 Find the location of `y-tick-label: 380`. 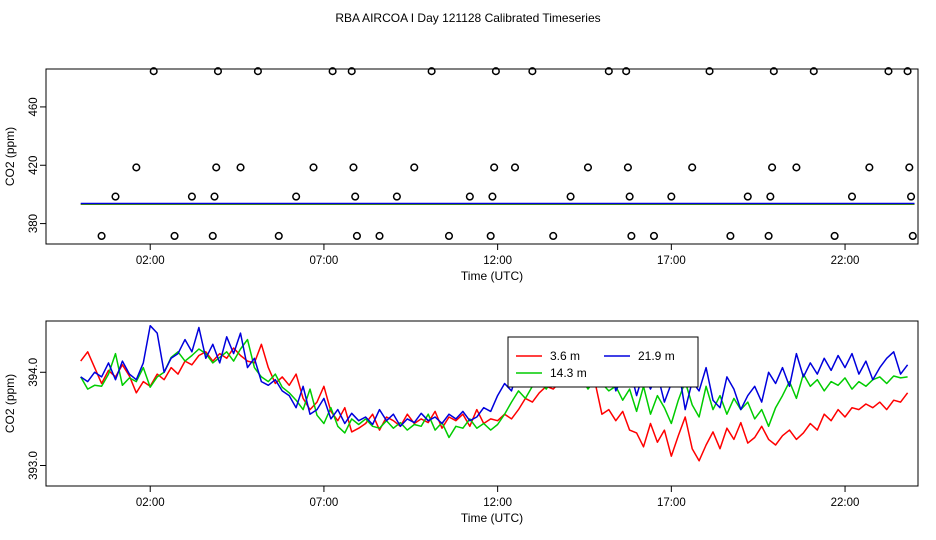

y-tick-label: 380 is located at coordinates (34, 223).